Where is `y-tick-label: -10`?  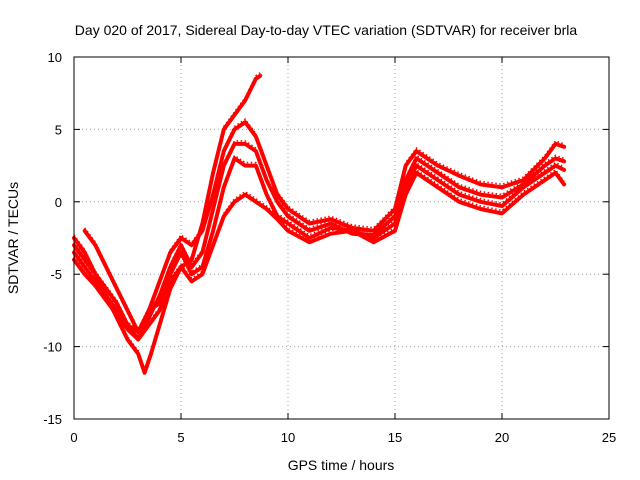 y-tick-label: -10 is located at coordinates (52, 347).